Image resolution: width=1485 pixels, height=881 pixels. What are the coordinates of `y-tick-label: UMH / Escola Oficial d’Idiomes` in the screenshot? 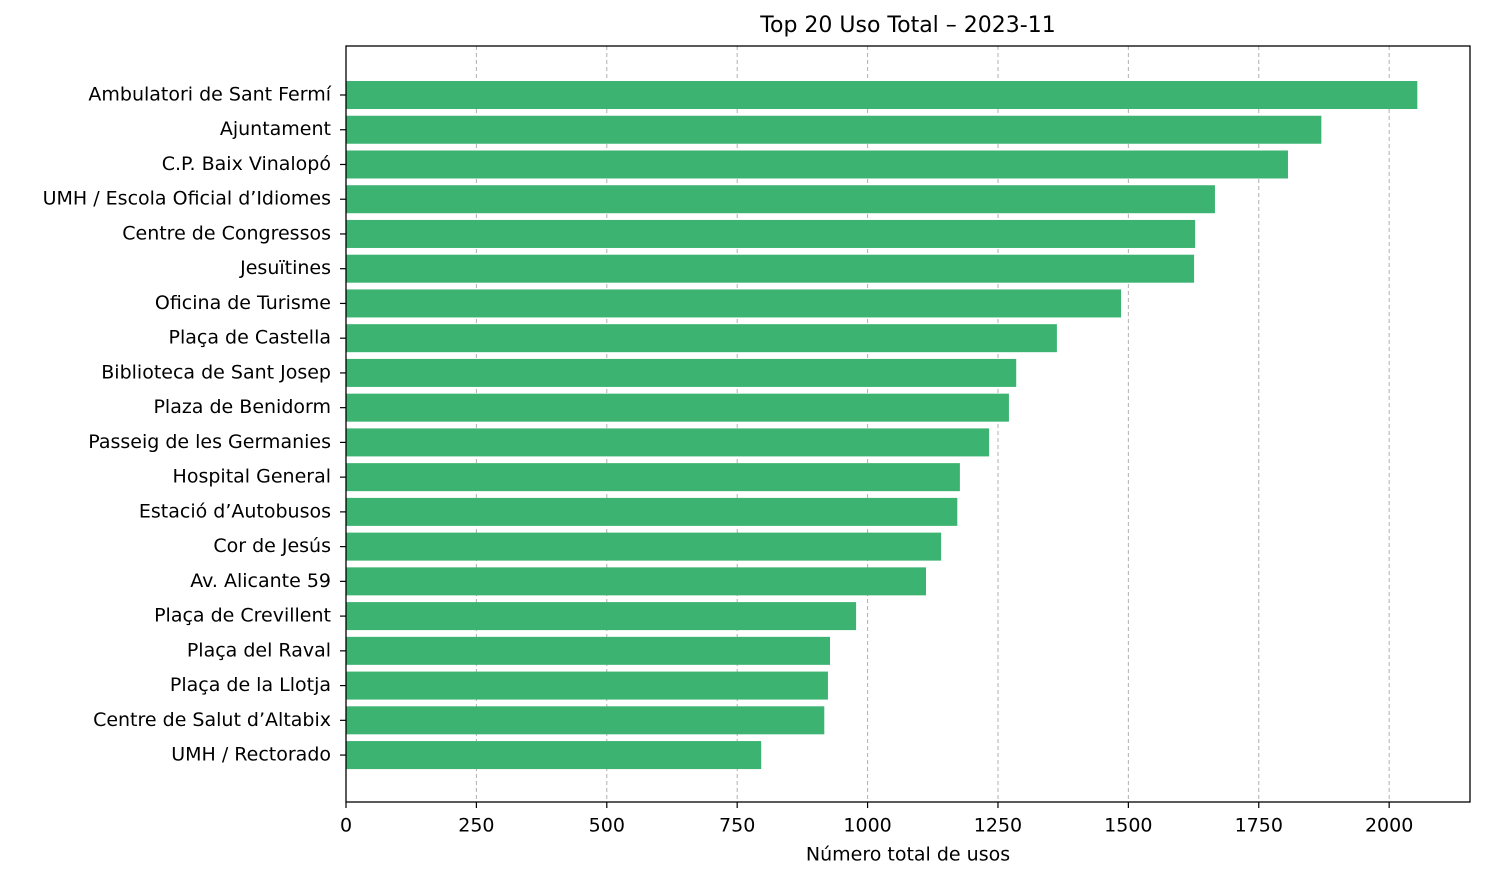 It's located at (187, 199).